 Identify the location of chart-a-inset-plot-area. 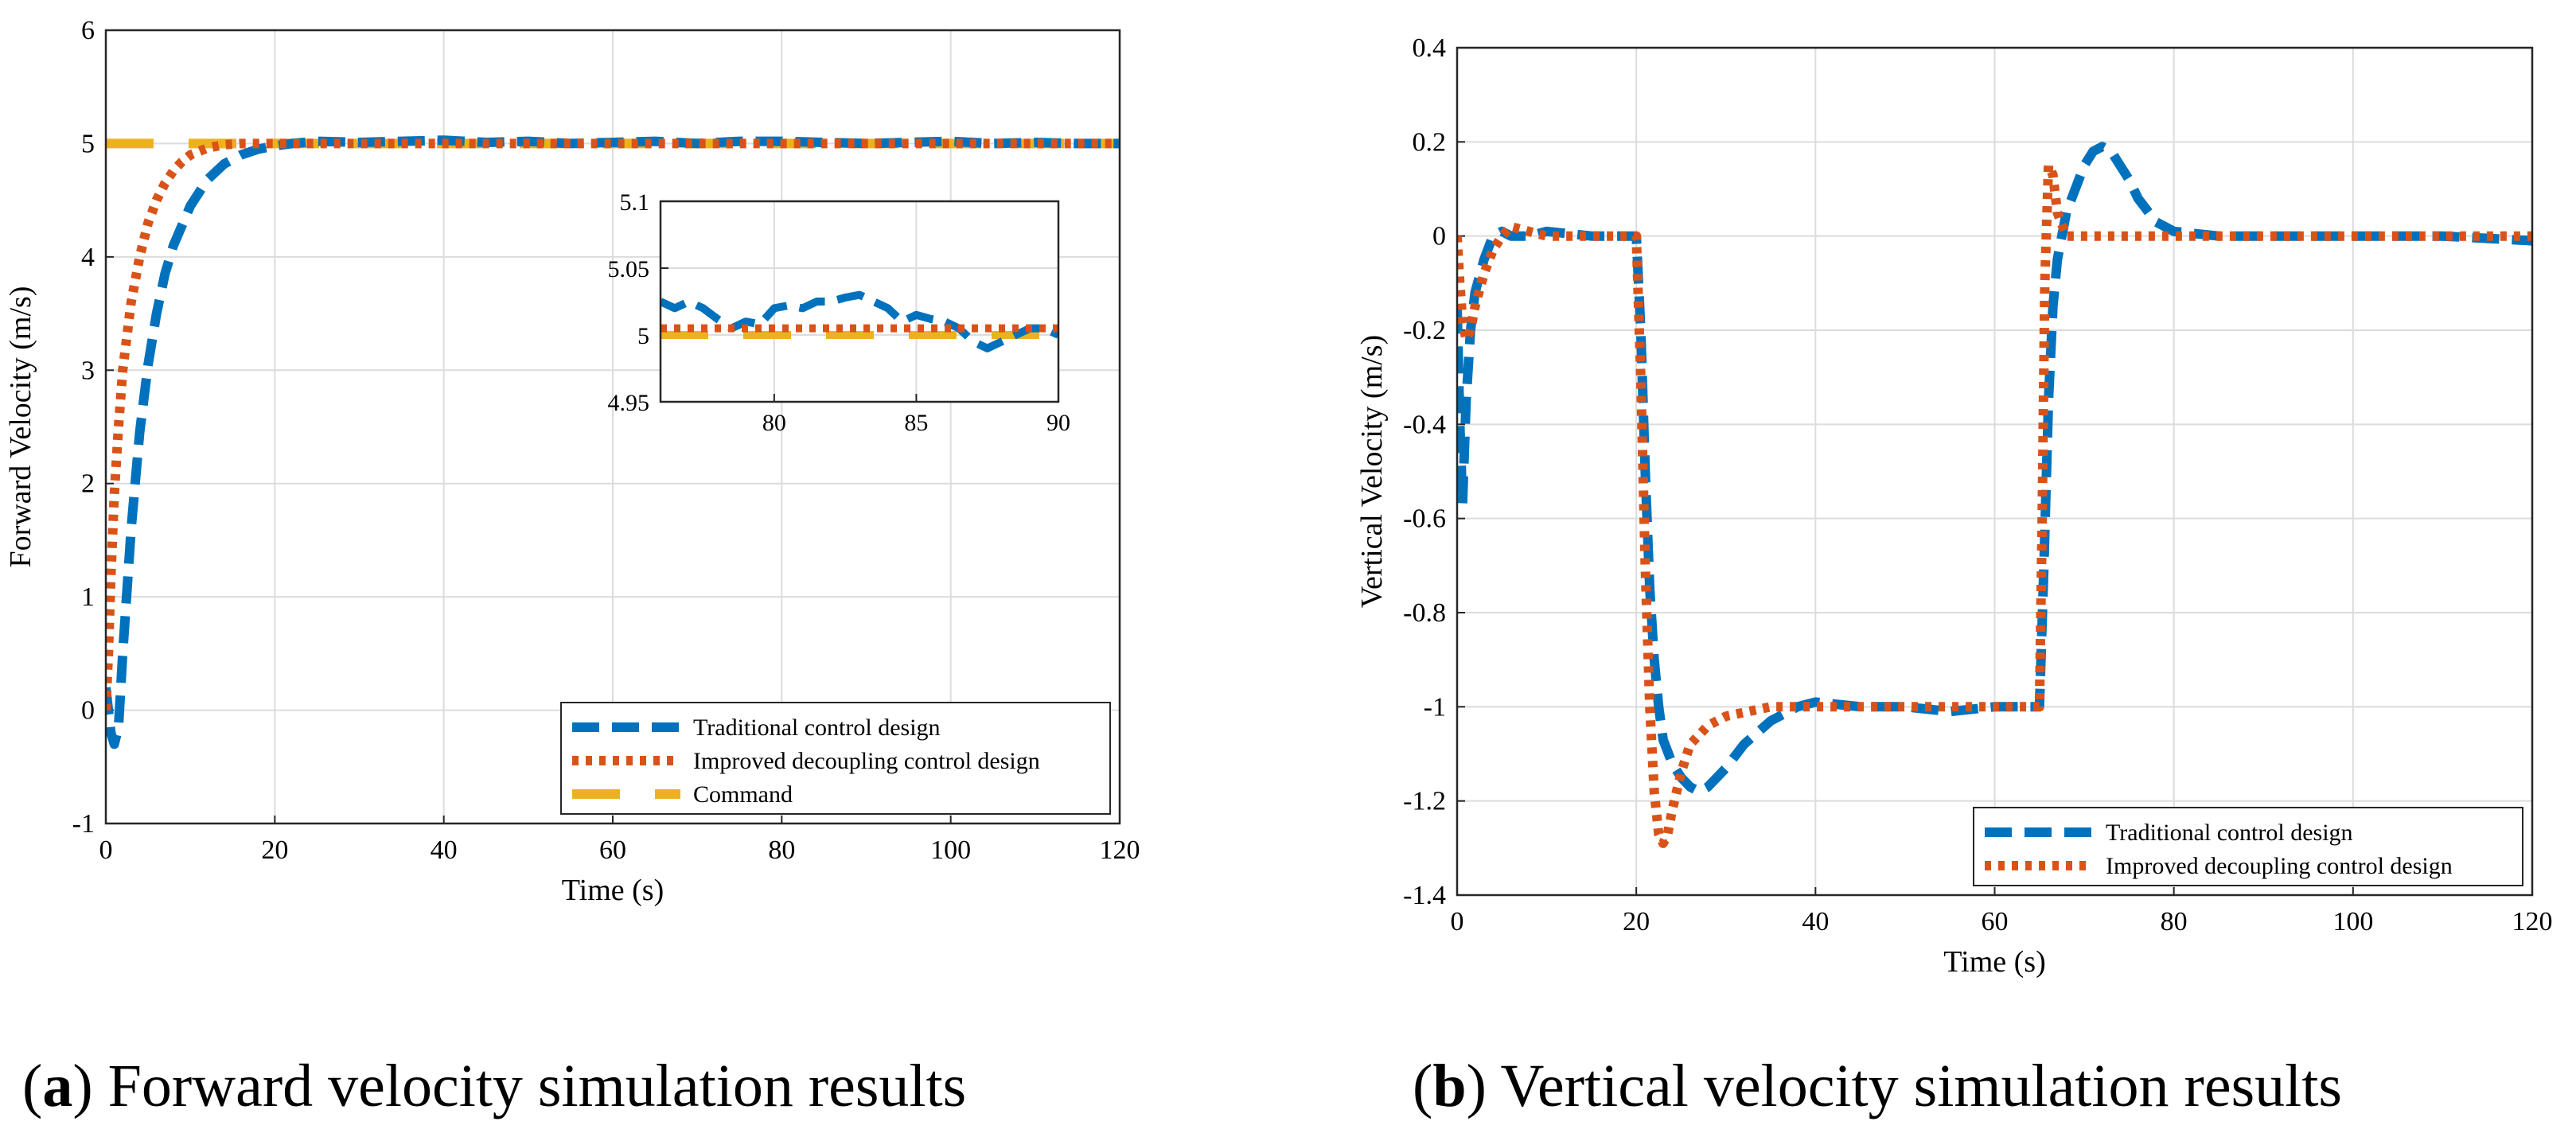
(859, 301).